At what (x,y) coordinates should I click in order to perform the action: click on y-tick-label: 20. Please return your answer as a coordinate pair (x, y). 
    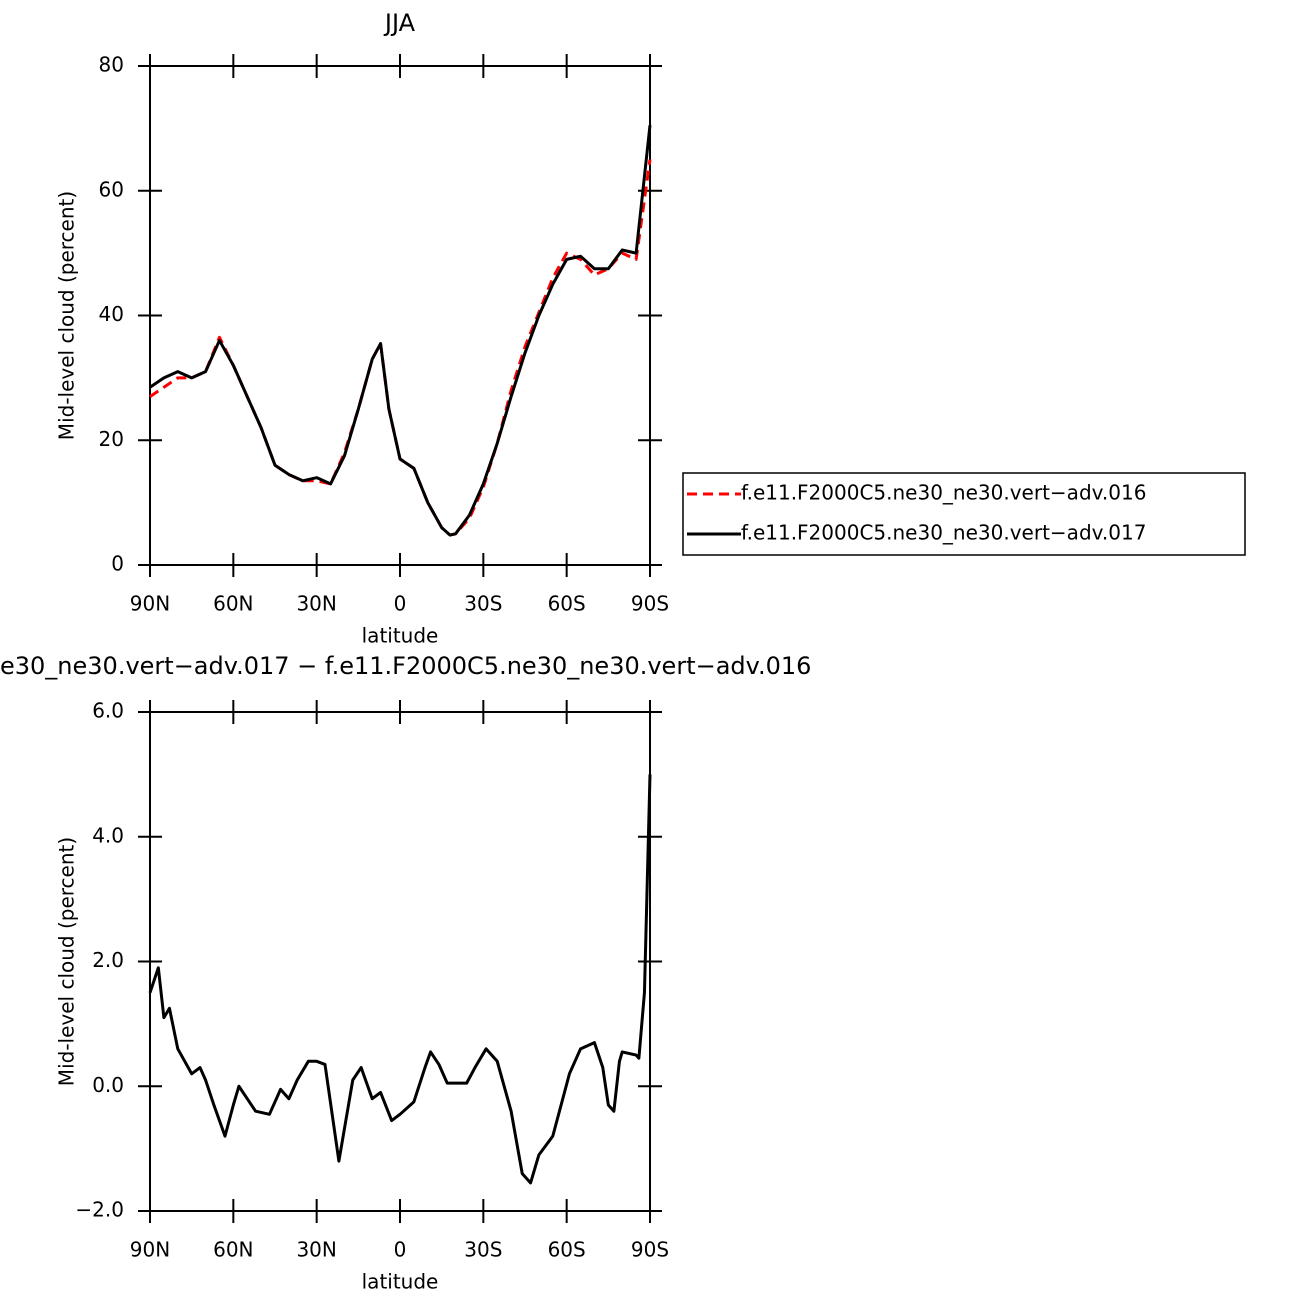
    Looking at the image, I should click on (111, 439).